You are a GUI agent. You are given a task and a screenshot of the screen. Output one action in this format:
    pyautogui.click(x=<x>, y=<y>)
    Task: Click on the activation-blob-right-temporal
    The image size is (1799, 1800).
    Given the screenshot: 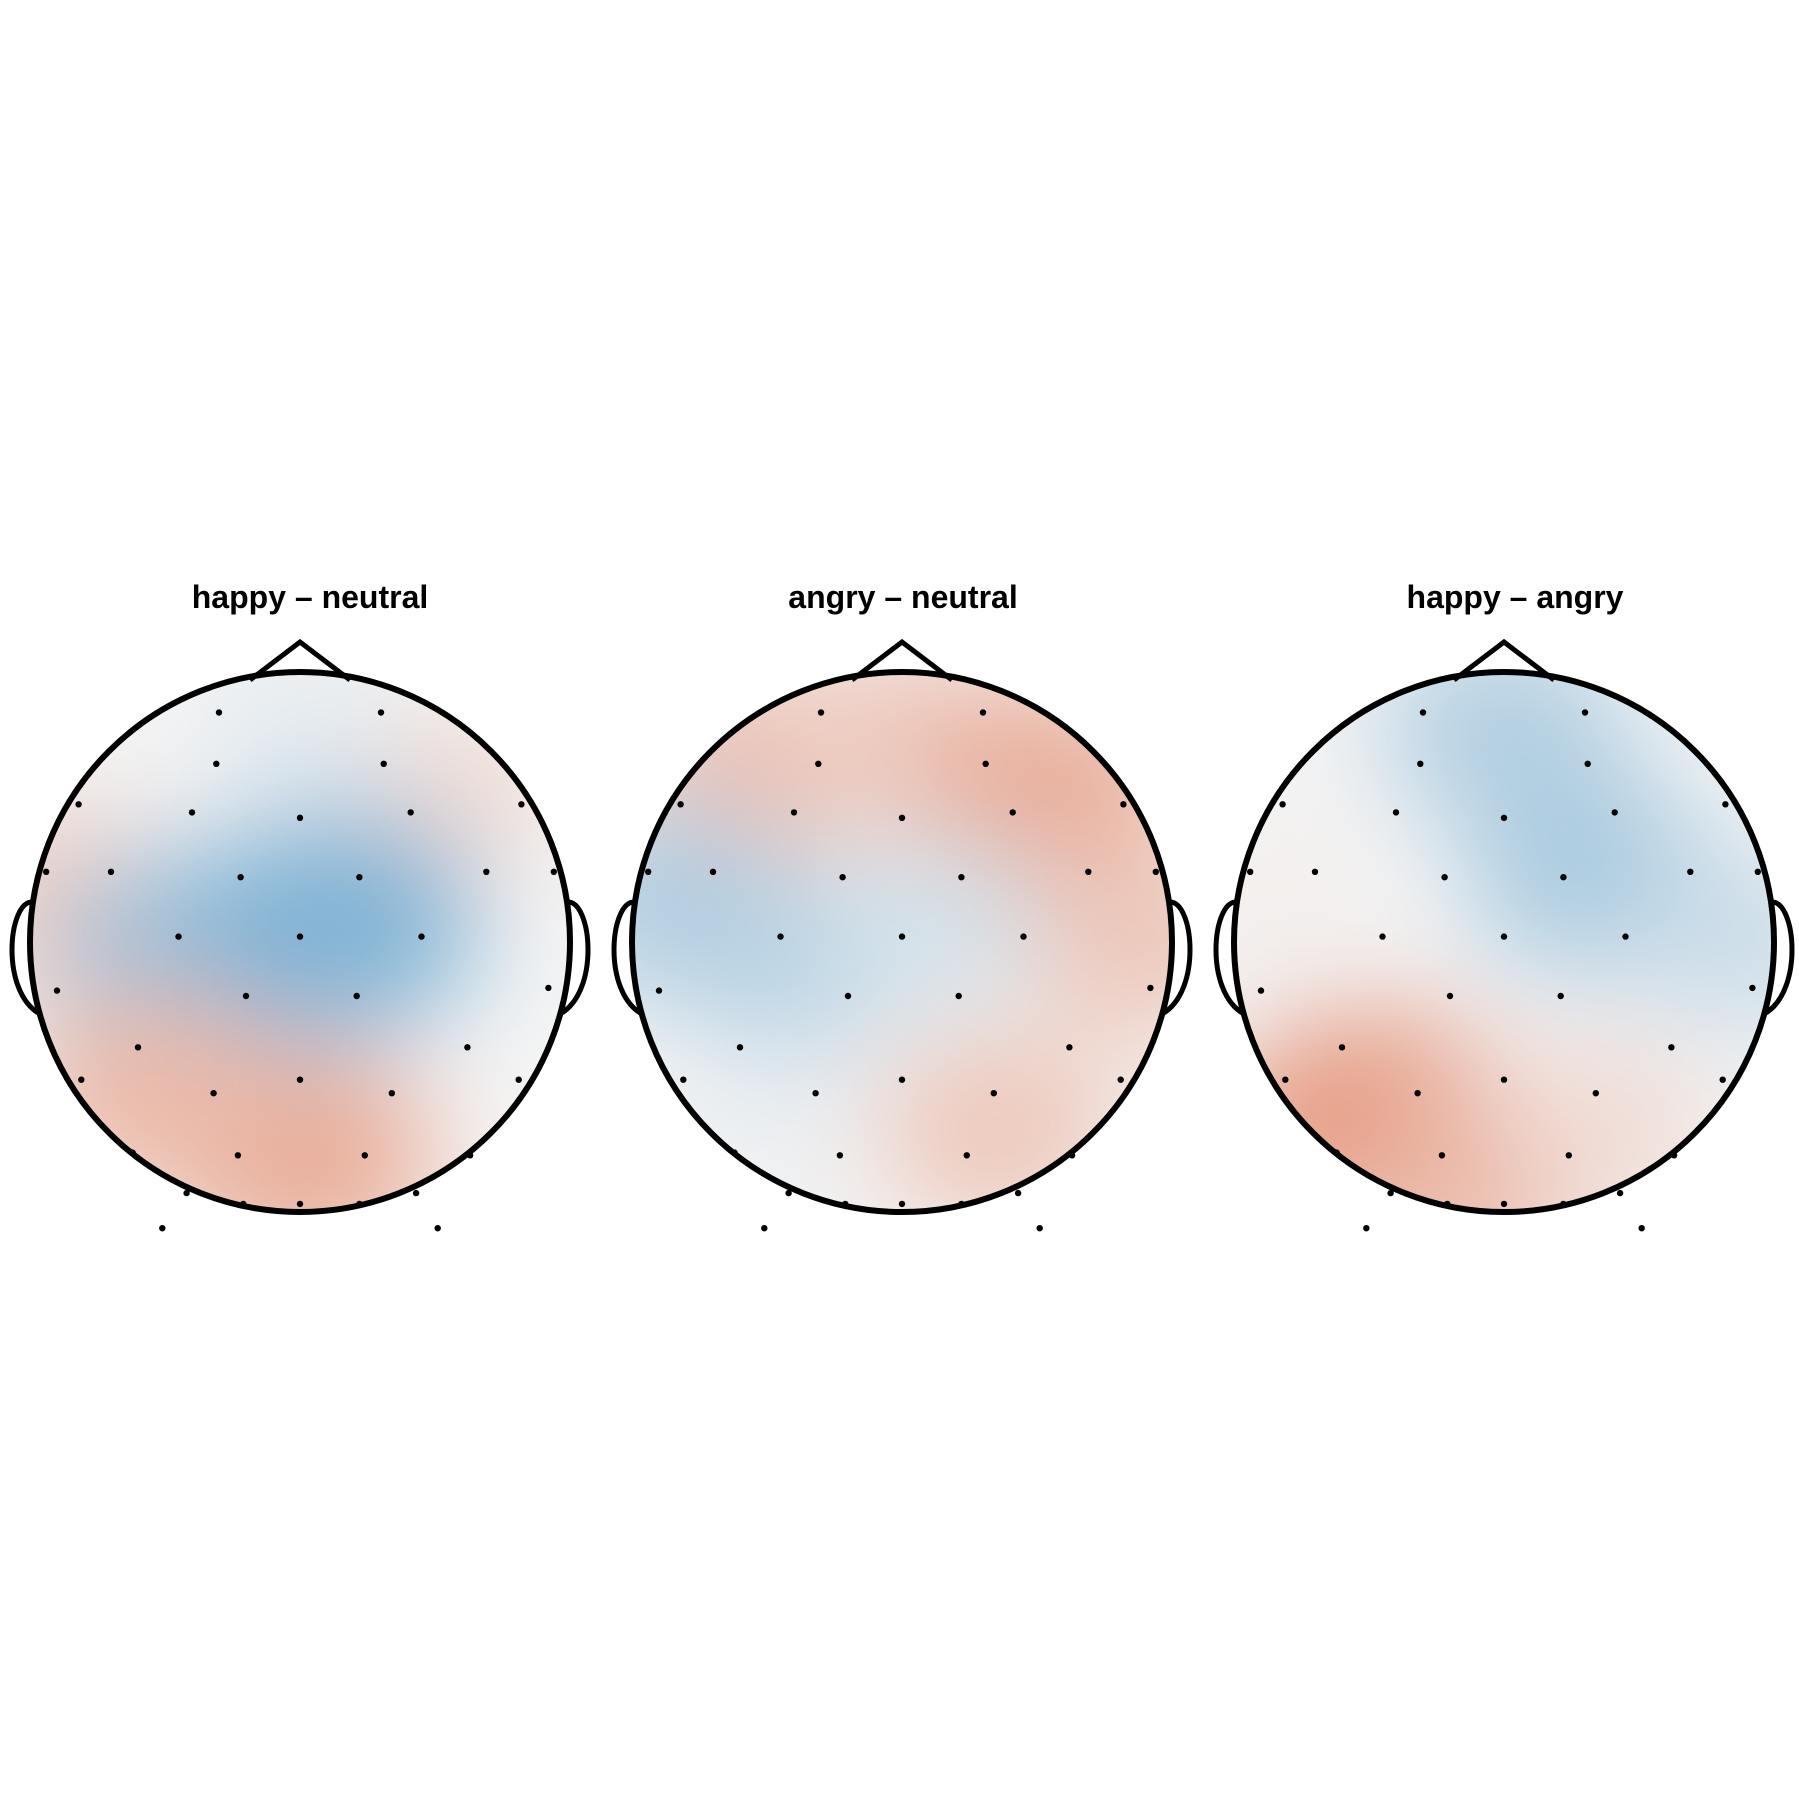 What is the action you would take?
    pyautogui.click(x=1095, y=942)
    